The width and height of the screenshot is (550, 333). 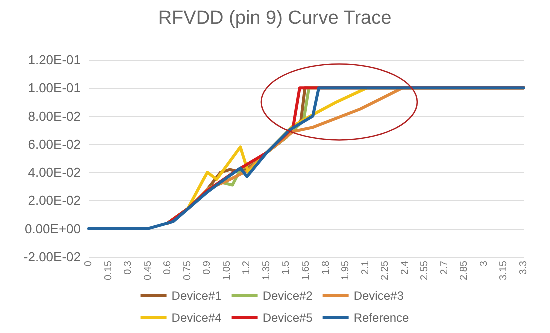 What do you see at coordinates (444, 267) in the screenshot?
I see `x-tick-label: 2.7` at bounding box center [444, 267].